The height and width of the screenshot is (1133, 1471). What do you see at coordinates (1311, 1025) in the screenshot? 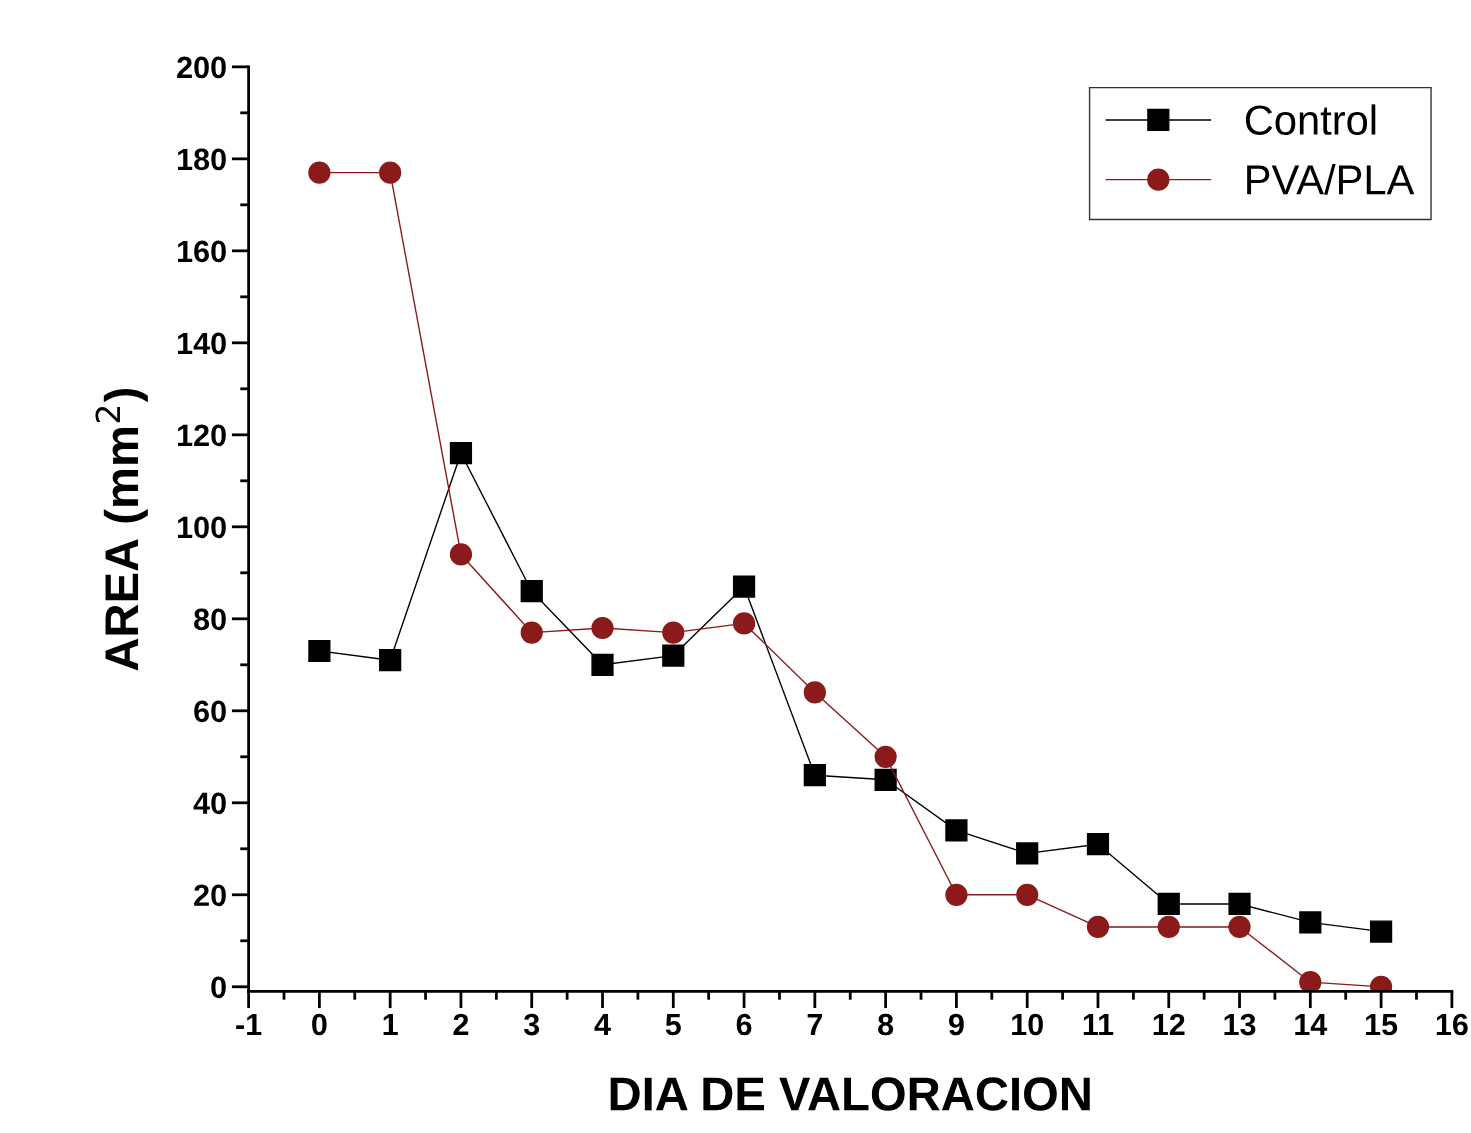
I see `x-tick-label: 14` at bounding box center [1311, 1025].